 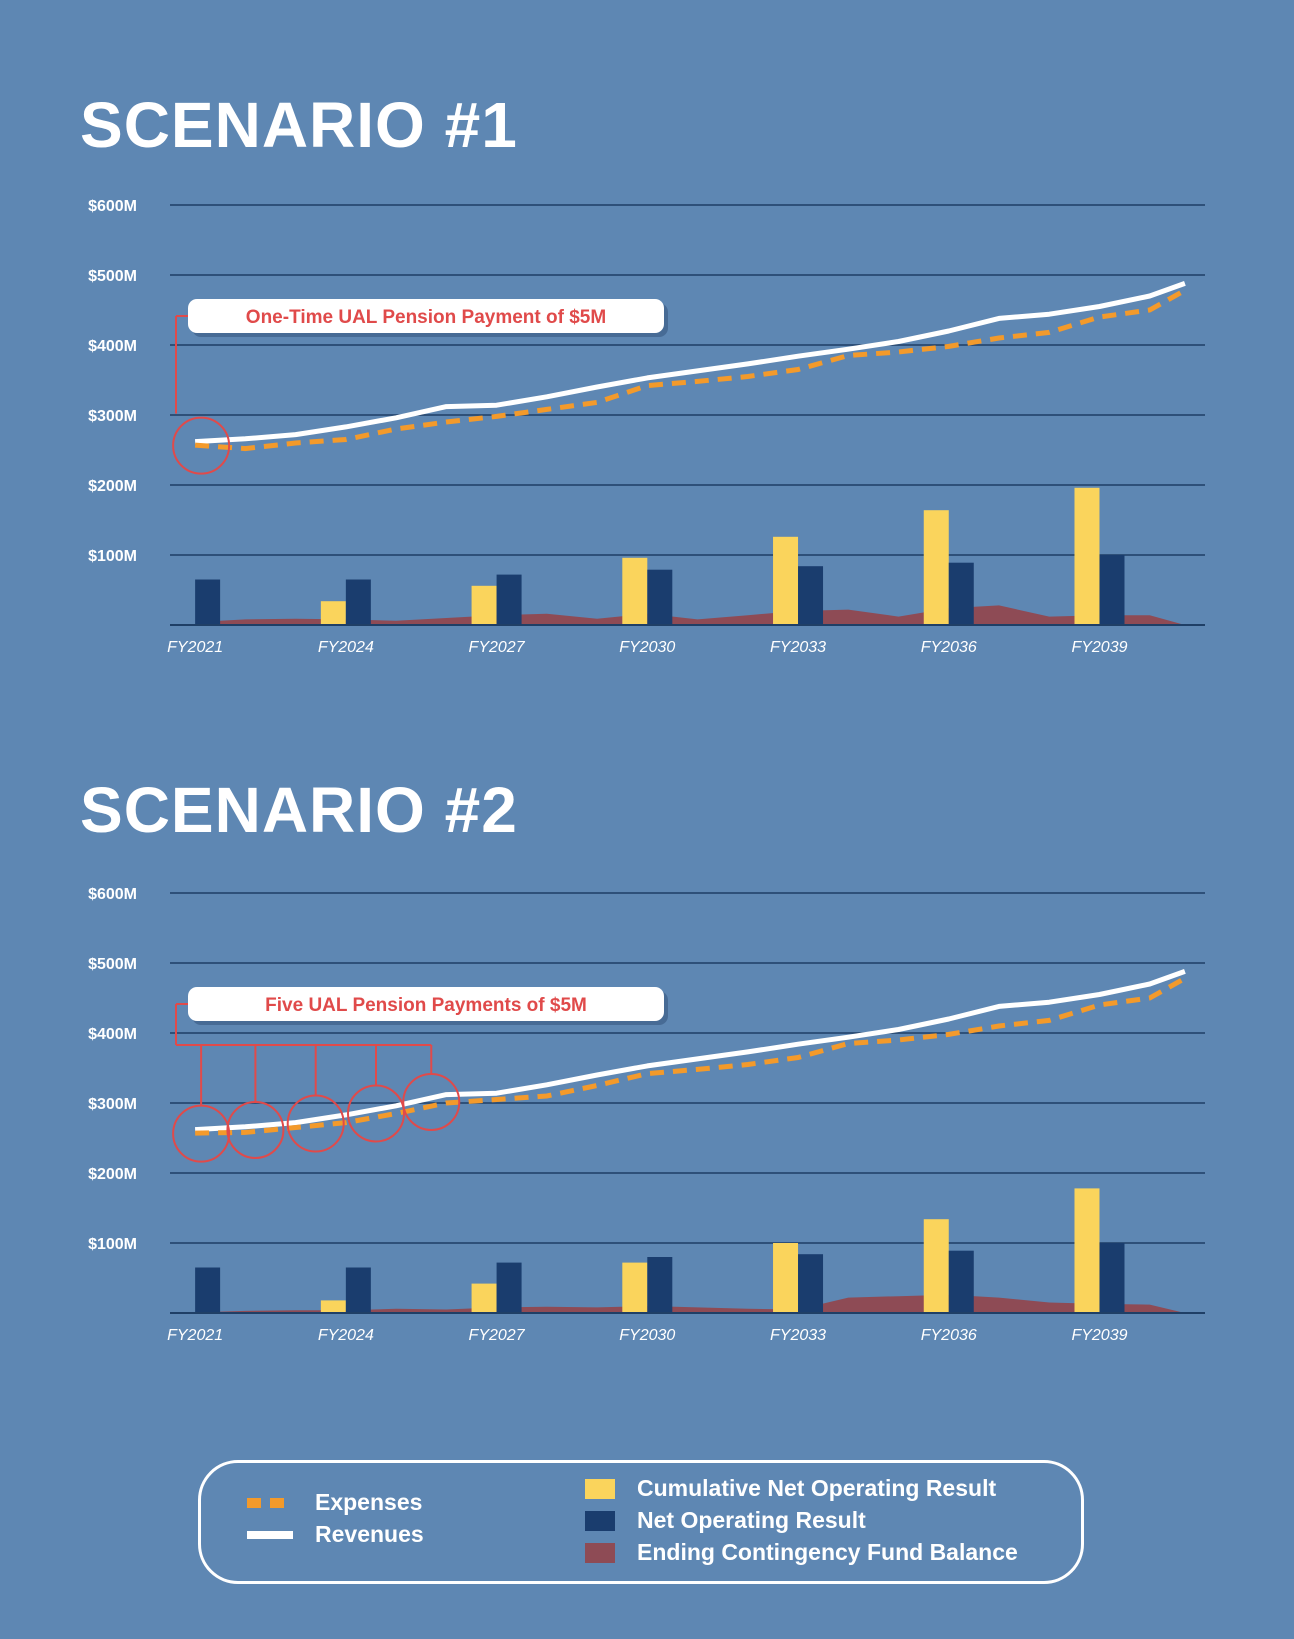 What do you see at coordinates (270, 1502) in the screenshot?
I see `expenses-swatch` at bounding box center [270, 1502].